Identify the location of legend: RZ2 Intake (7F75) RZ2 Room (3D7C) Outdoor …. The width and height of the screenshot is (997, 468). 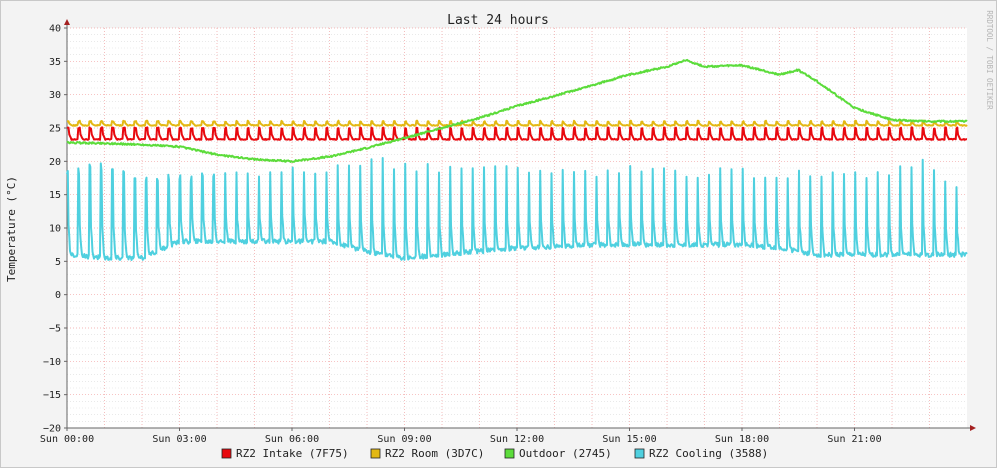
(494, 453).